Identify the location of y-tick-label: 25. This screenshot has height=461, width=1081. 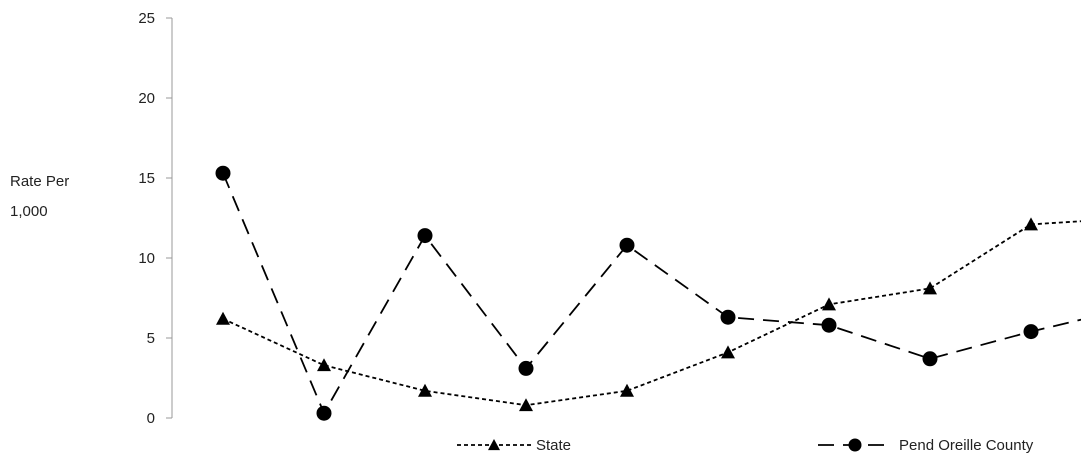
(146, 18).